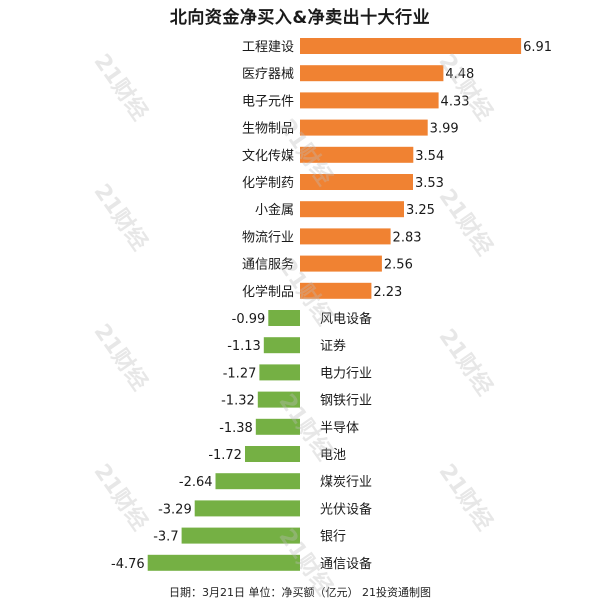 The image size is (600, 601). I want to click on category-label: 医疗器械, so click(268, 74).